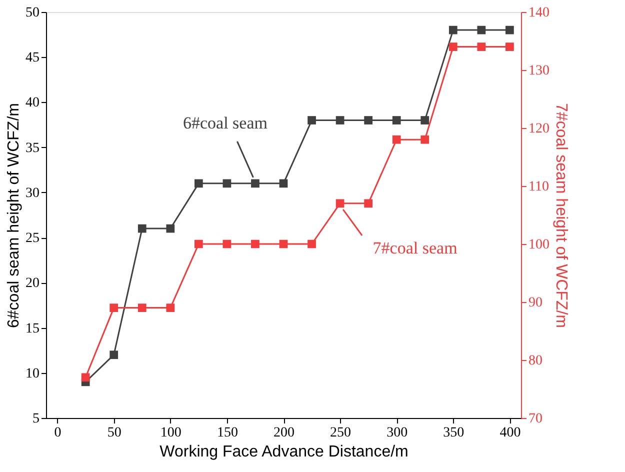  I want to click on y2-tick-label: 120, so click(539, 129).